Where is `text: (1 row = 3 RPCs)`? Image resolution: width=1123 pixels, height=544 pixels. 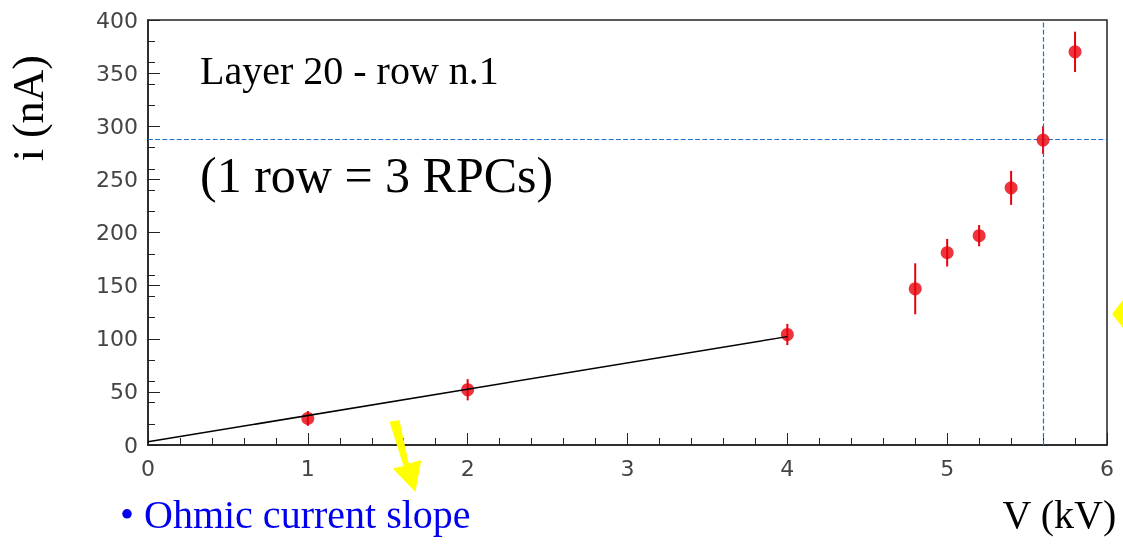
text: (1 row = 3 RPCs) is located at coordinates (377, 175).